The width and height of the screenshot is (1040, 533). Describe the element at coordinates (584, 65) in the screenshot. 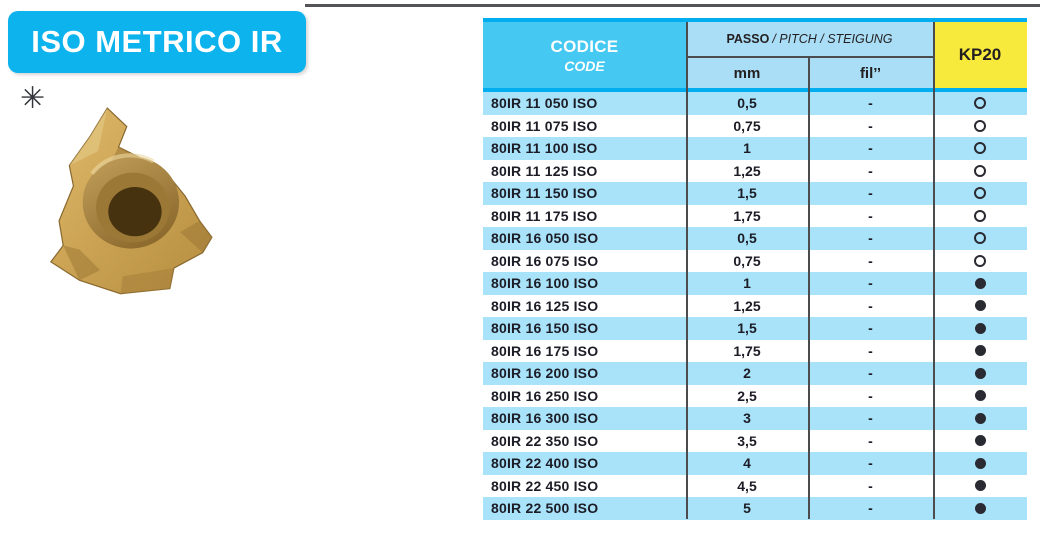

I see `header-code-label: CODE` at that location.